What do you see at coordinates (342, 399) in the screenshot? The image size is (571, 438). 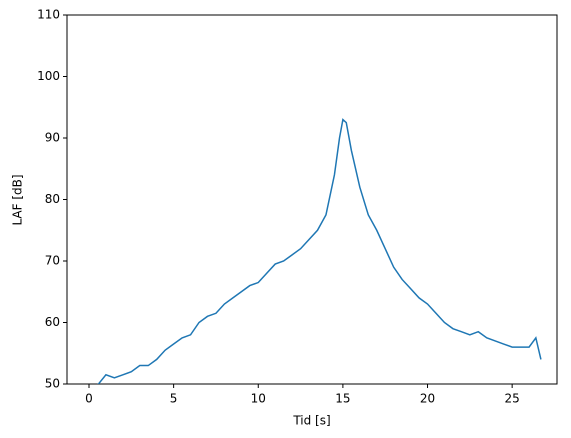 I see `x-tick-label: 15` at bounding box center [342, 399].